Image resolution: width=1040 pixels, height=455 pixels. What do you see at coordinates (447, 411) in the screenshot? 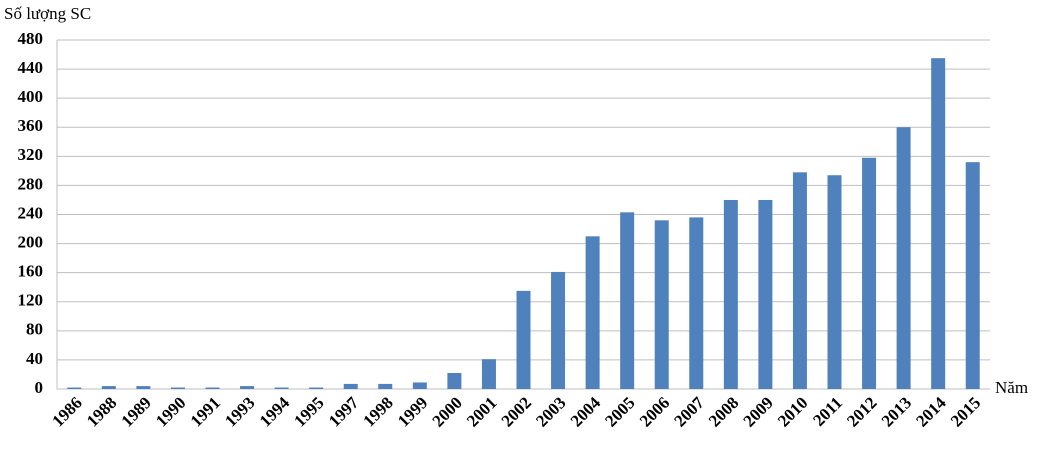
I see `x-tick-label: 2000` at bounding box center [447, 411].